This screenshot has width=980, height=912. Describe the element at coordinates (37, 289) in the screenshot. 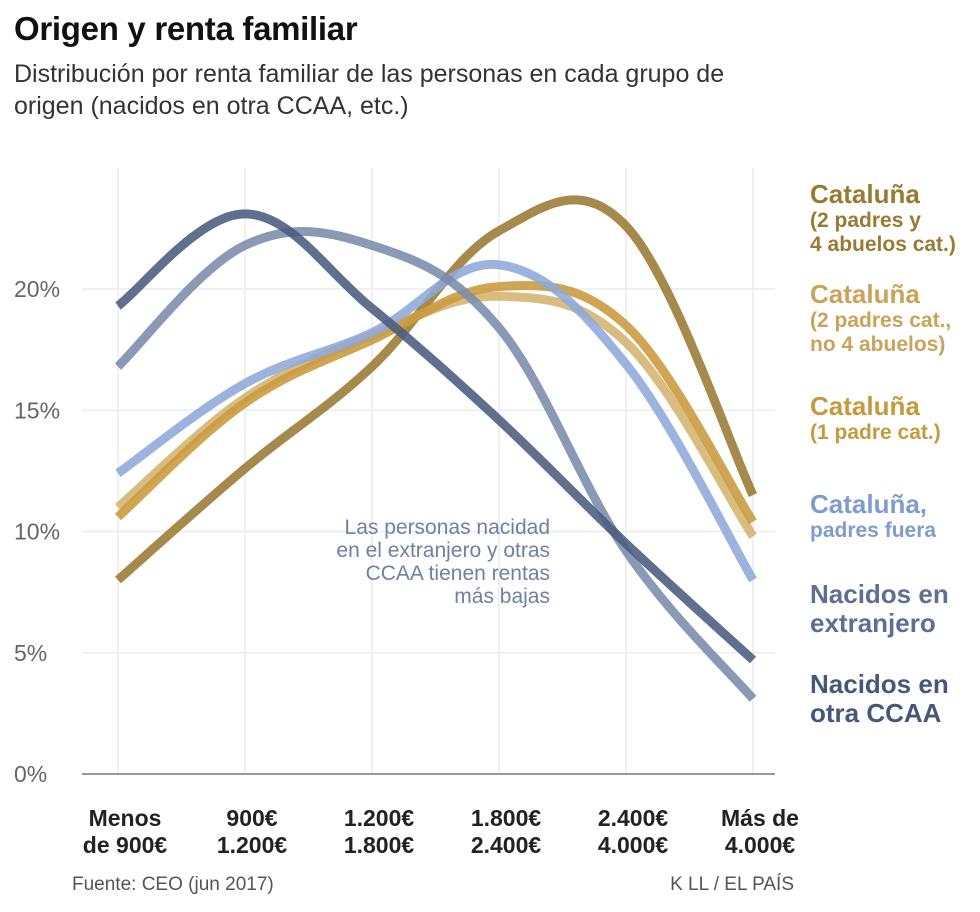

I see `y-tick-label: 20%` at that location.